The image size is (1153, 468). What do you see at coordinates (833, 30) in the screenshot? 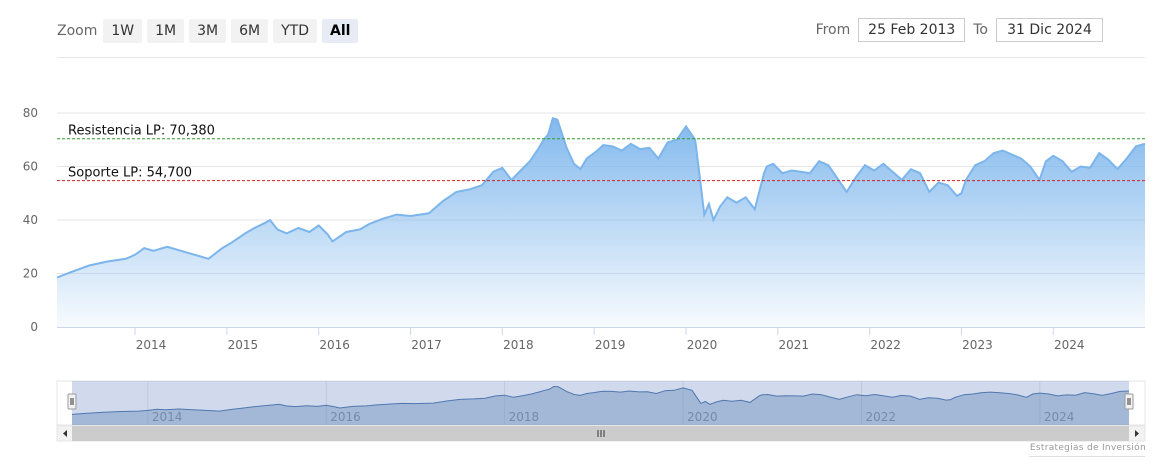
I see `from-label: From` at bounding box center [833, 30].